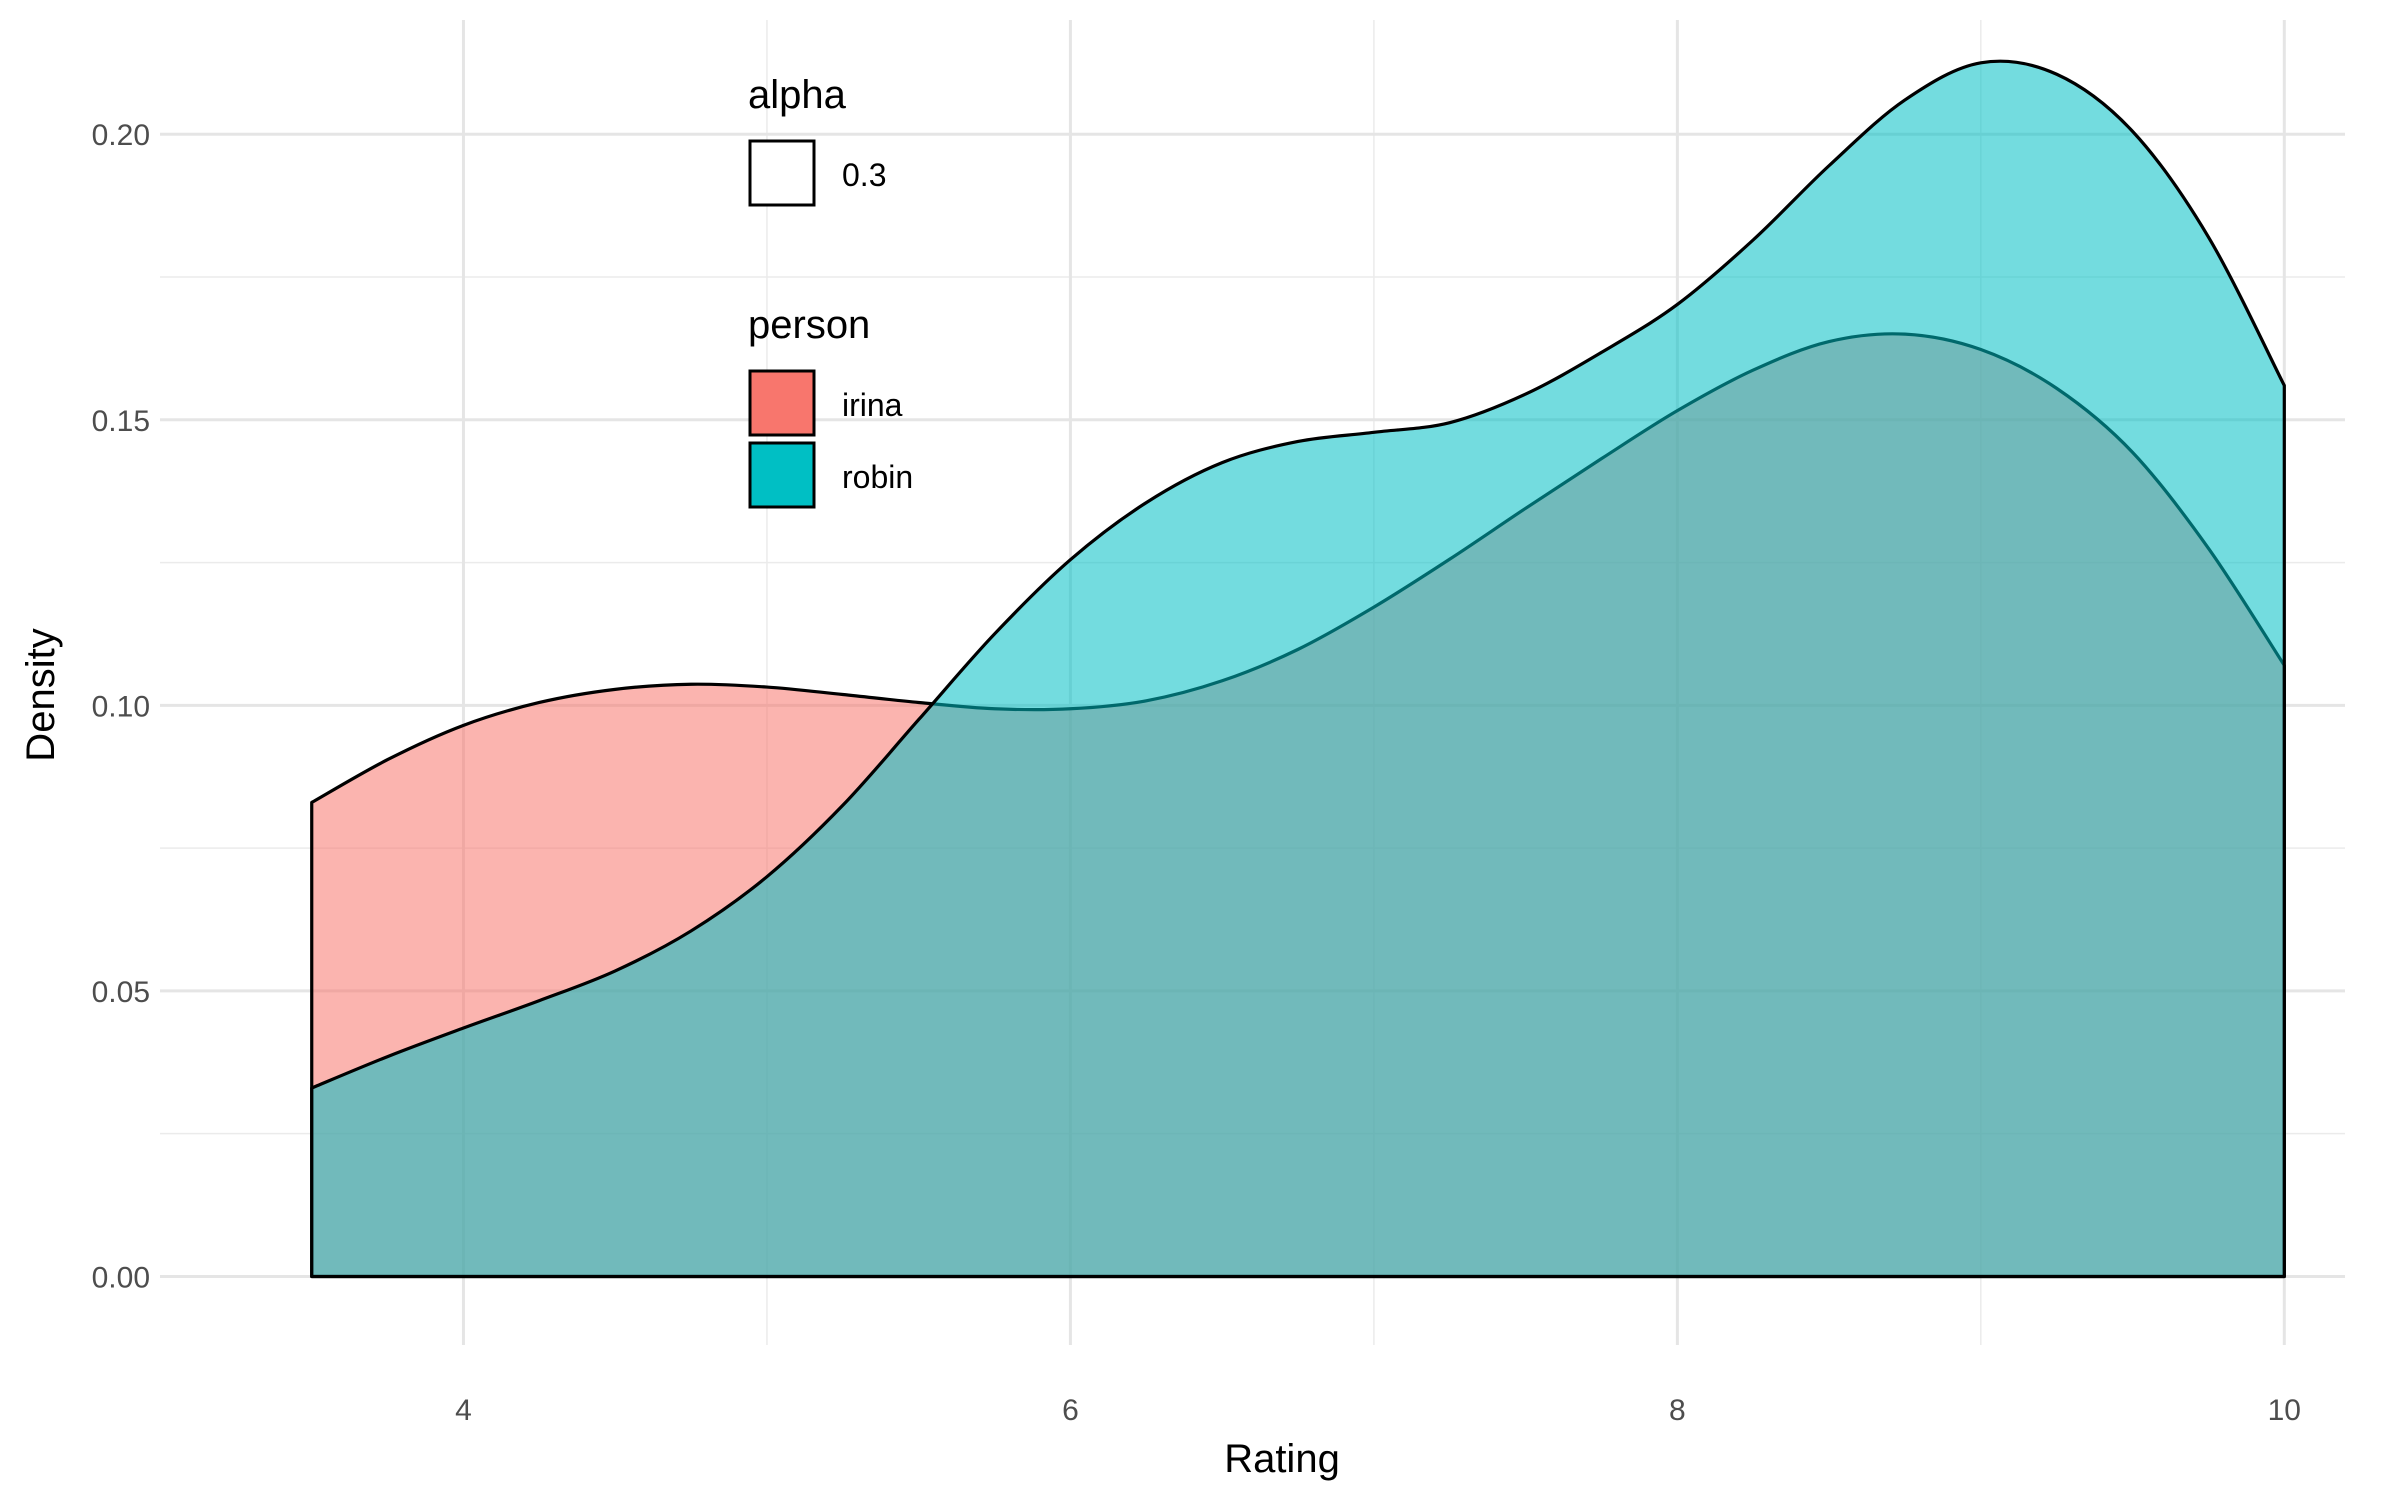  Describe the element at coordinates (121, 992) in the screenshot. I see `y-tick-label: 0.05` at that location.